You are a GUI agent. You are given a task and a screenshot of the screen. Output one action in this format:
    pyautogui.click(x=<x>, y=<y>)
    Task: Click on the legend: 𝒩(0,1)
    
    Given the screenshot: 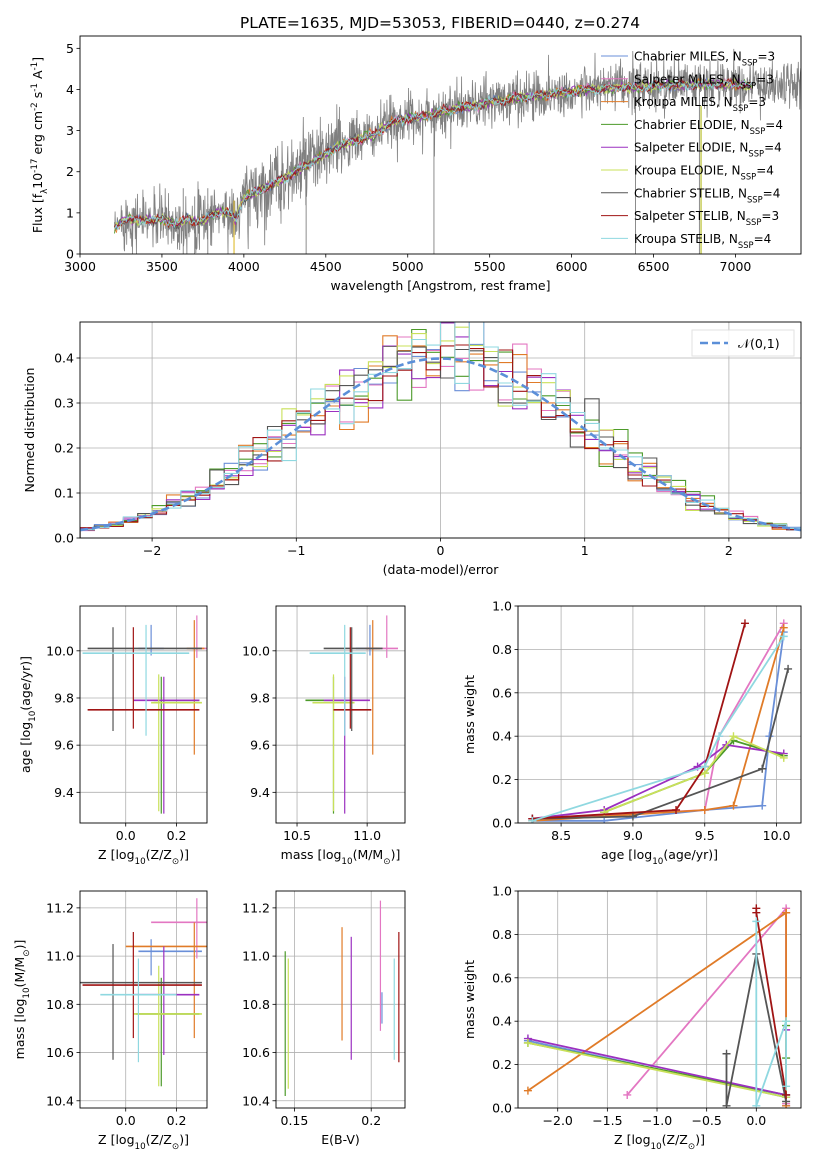 What is the action you would take?
    pyautogui.click(x=743, y=343)
    